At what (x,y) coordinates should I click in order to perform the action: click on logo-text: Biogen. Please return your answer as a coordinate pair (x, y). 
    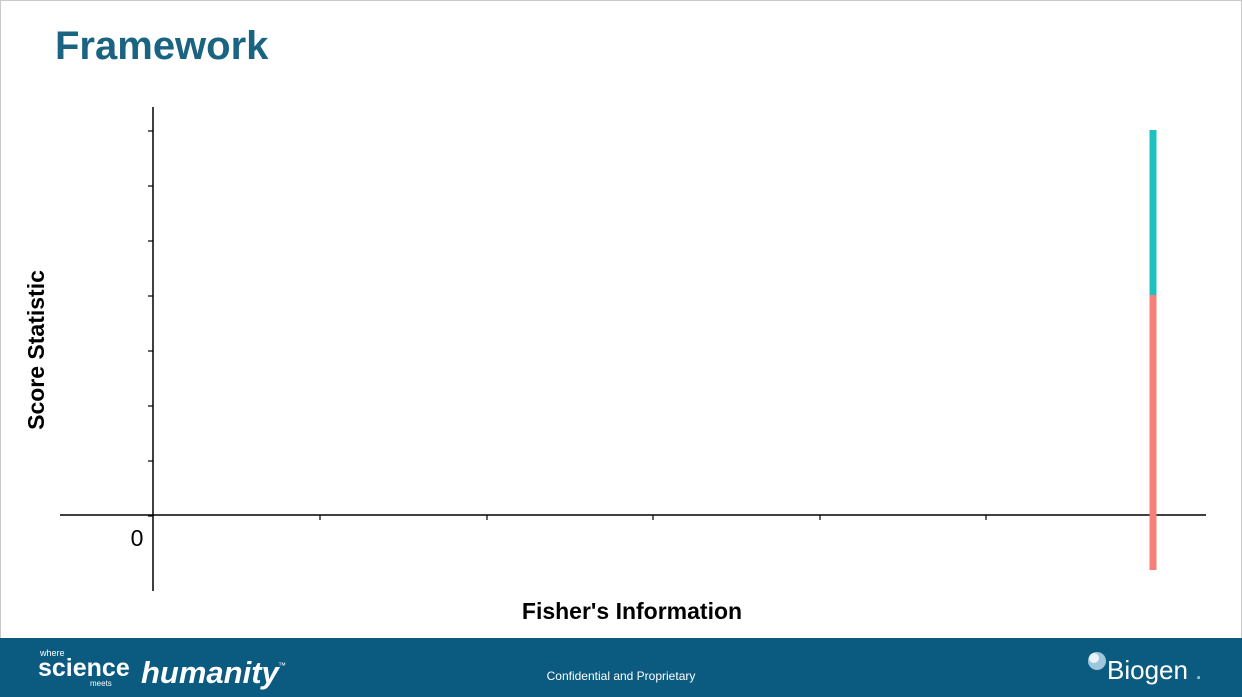
    Looking at the image, I should click on (1147, 670).